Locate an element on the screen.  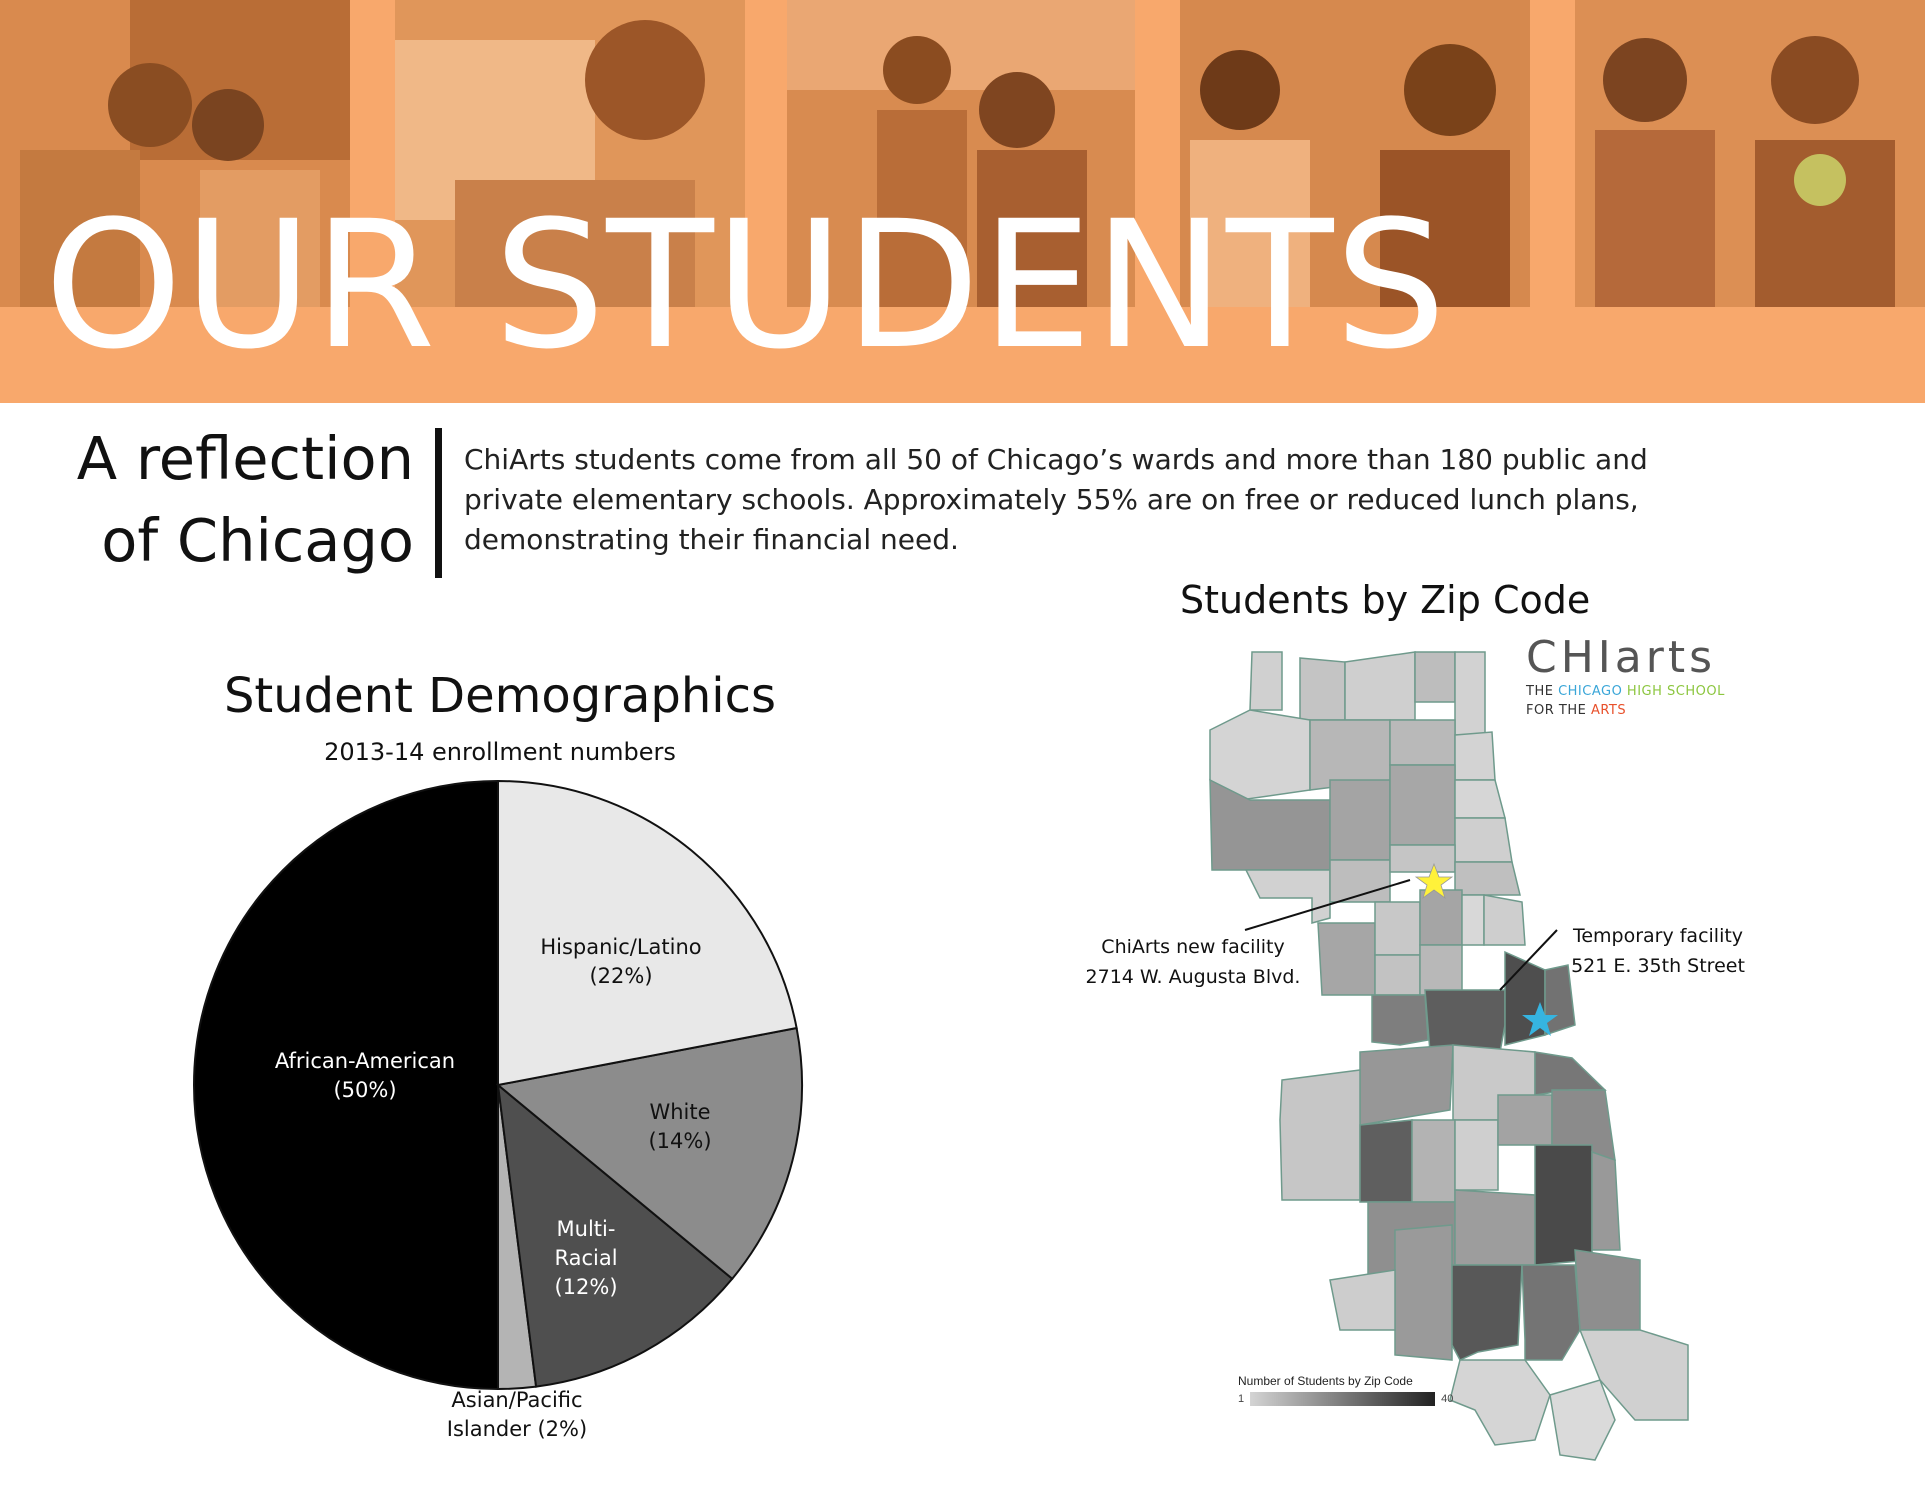
legend-max: 40 is located at coordinates (1447, 1399).